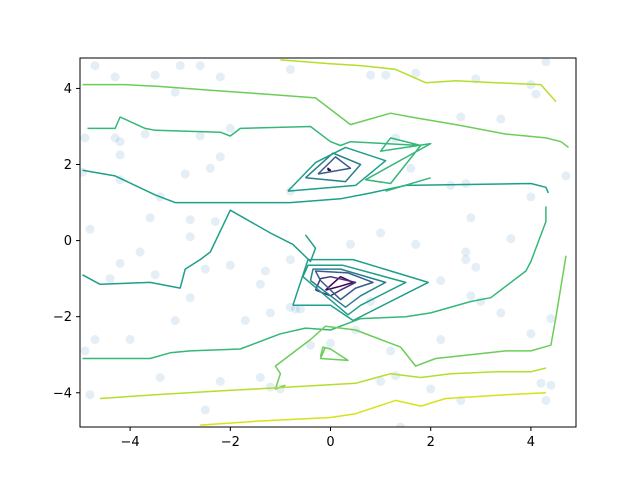  Describe the element at coordinates (330, 442) in the screenshot. I see `x-tick-label: 0` at that location.